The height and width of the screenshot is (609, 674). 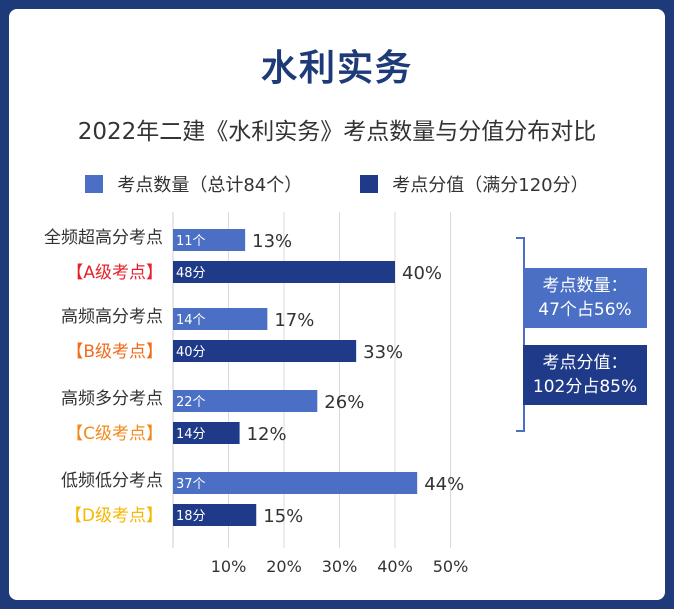 I want to click on summary-score-line1: 考点分值：, so click(x=585, y=363).